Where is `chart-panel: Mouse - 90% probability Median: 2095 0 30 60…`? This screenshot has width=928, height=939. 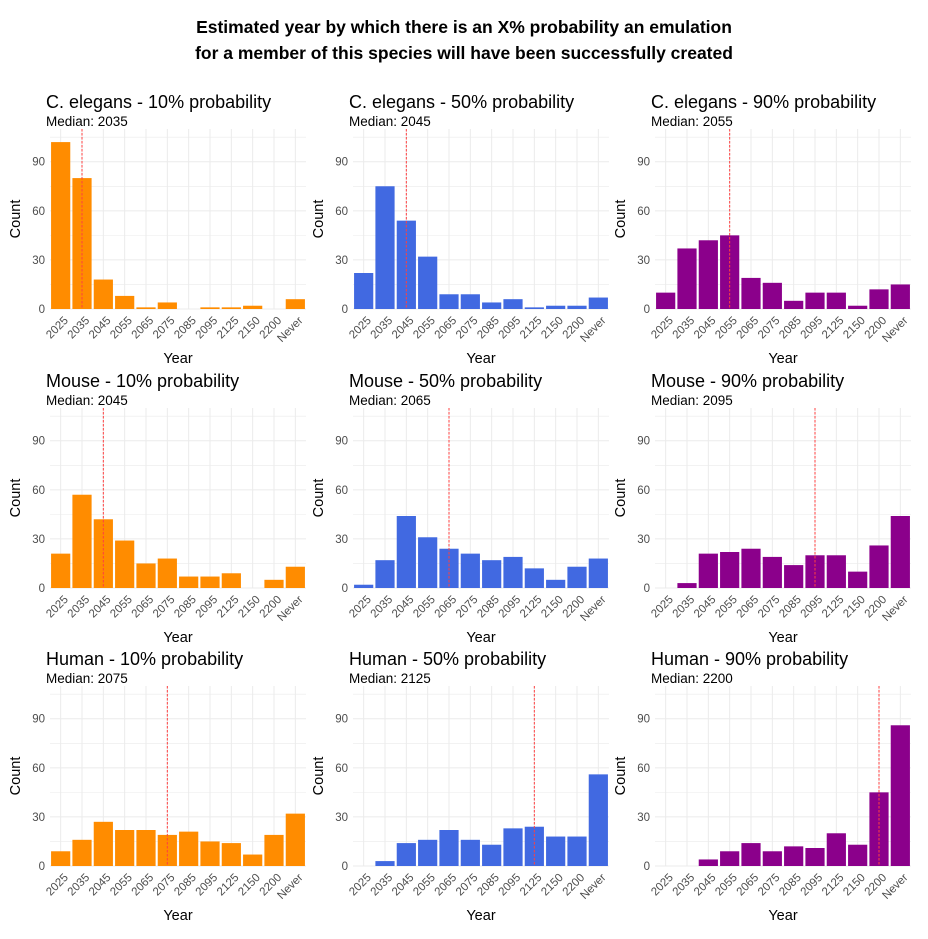 chart-panel: Mouse - 90% probability Median: 2095 0 30 60… is located at coordinates (770, 510).